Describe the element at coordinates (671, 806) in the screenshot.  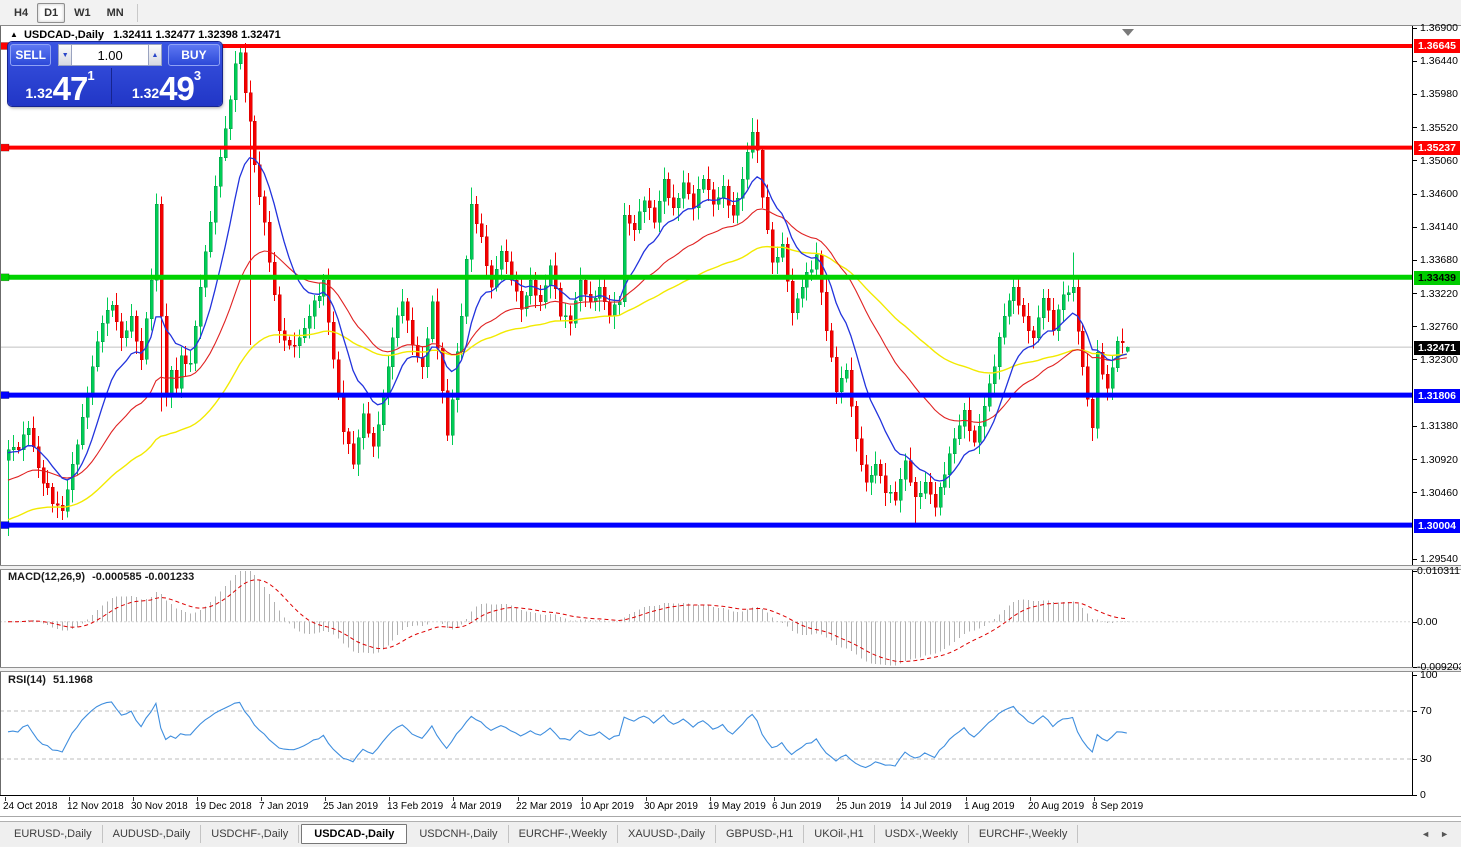
I see `date-label: 30 Apr 2019` at that location.